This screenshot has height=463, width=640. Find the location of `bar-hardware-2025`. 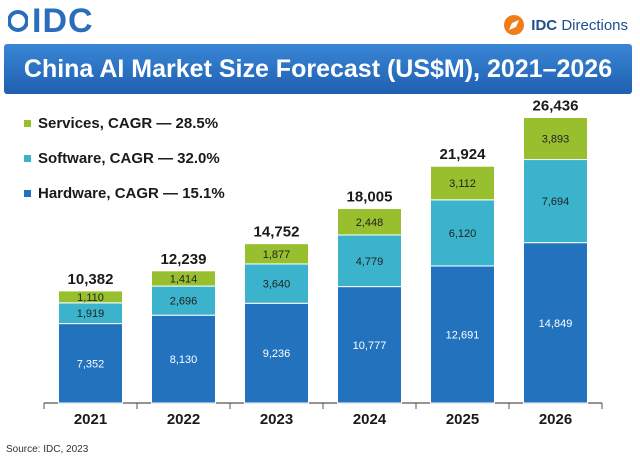

bar-hardware-2025 is located at coordinates (462, 334).